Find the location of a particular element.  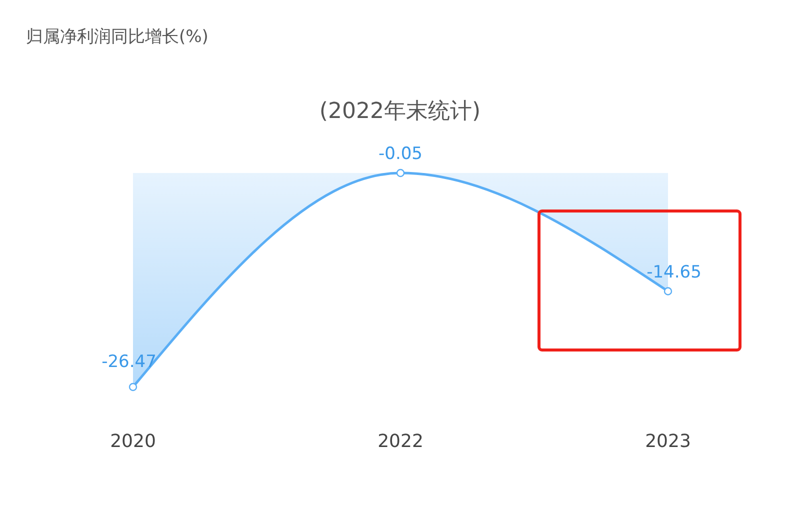

data-label: -0.05 is located at coordinates (400, 154).